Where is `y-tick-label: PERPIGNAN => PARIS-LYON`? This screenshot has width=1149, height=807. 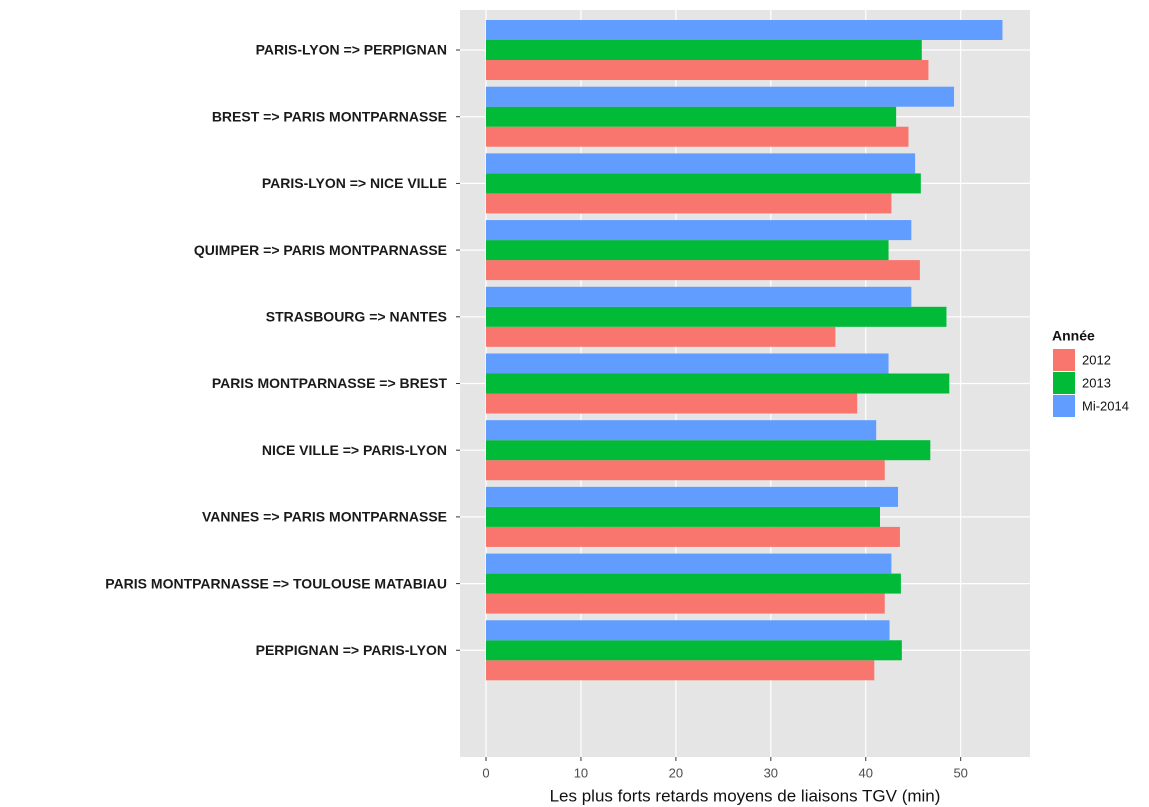
y-tick-label: PERPIGNAN => PARIS-LYON is located at coordinates (351, 650).